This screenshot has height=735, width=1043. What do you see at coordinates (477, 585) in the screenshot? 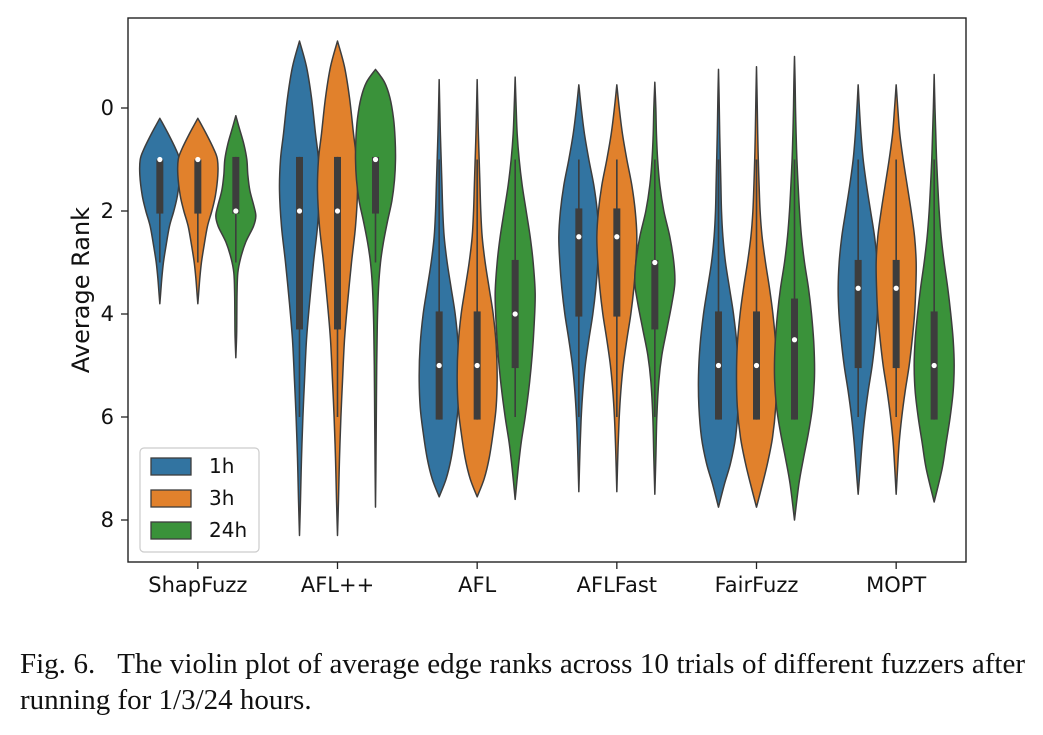
I see `x-tick-label: AFL` at bounding box center [477, 585].